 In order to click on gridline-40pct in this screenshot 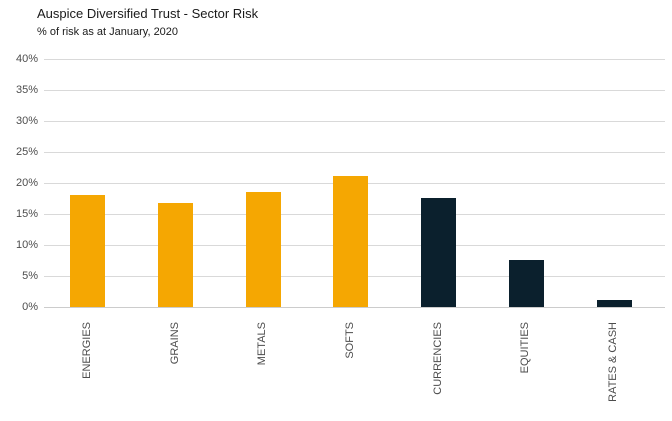, I will do `click(354, 59)`.